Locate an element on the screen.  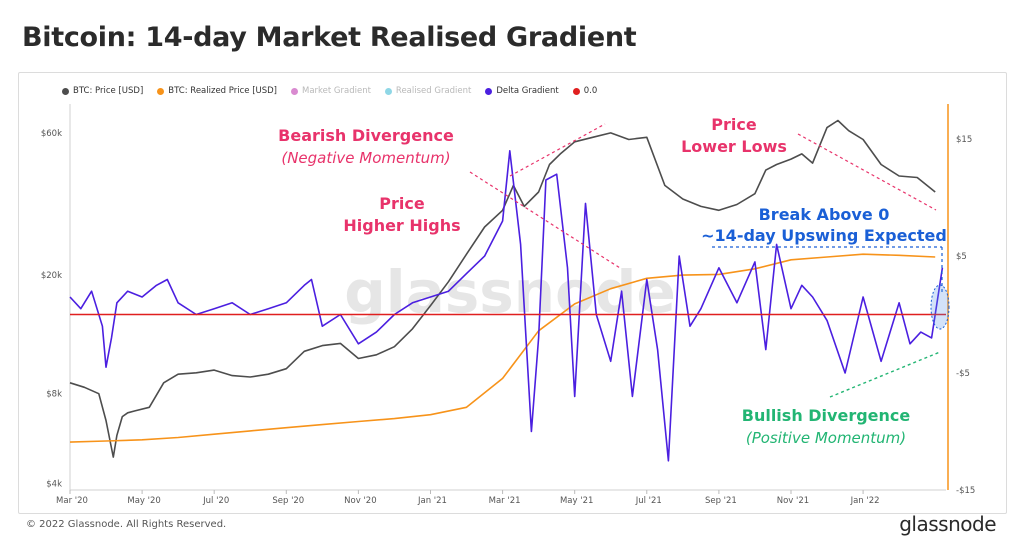
legend-item-delta-gradient: Delta Gradient is located at coordinates (522, 91).